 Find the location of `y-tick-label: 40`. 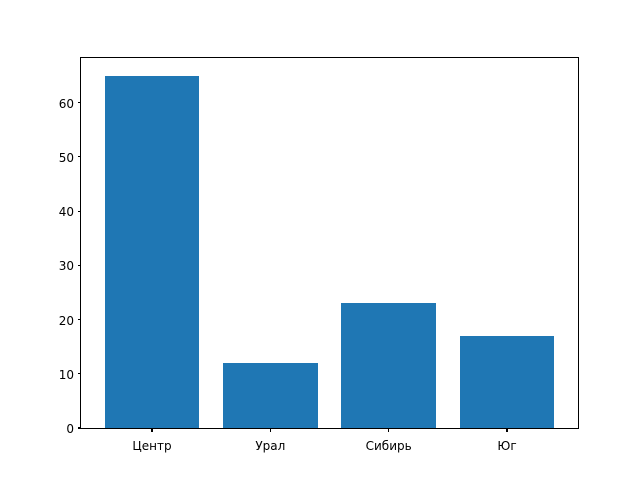

y-tick-label: 40 is located at coordinates (66, 212).